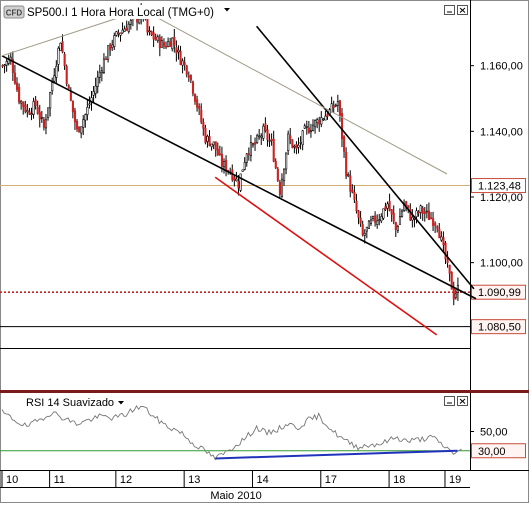  I want to click on price-tick-label: 1.120,00, so click(501, 198).